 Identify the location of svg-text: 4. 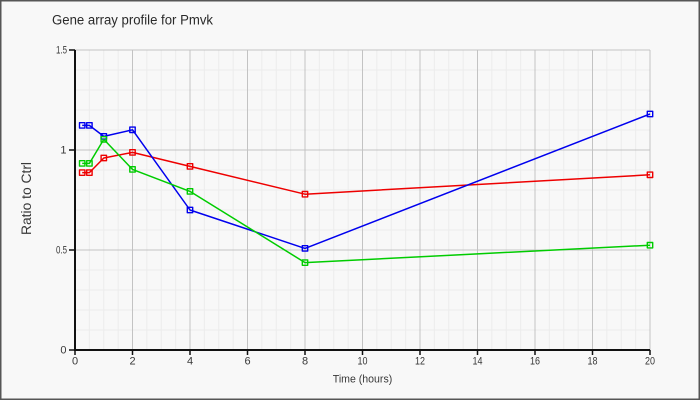
(190, 362).